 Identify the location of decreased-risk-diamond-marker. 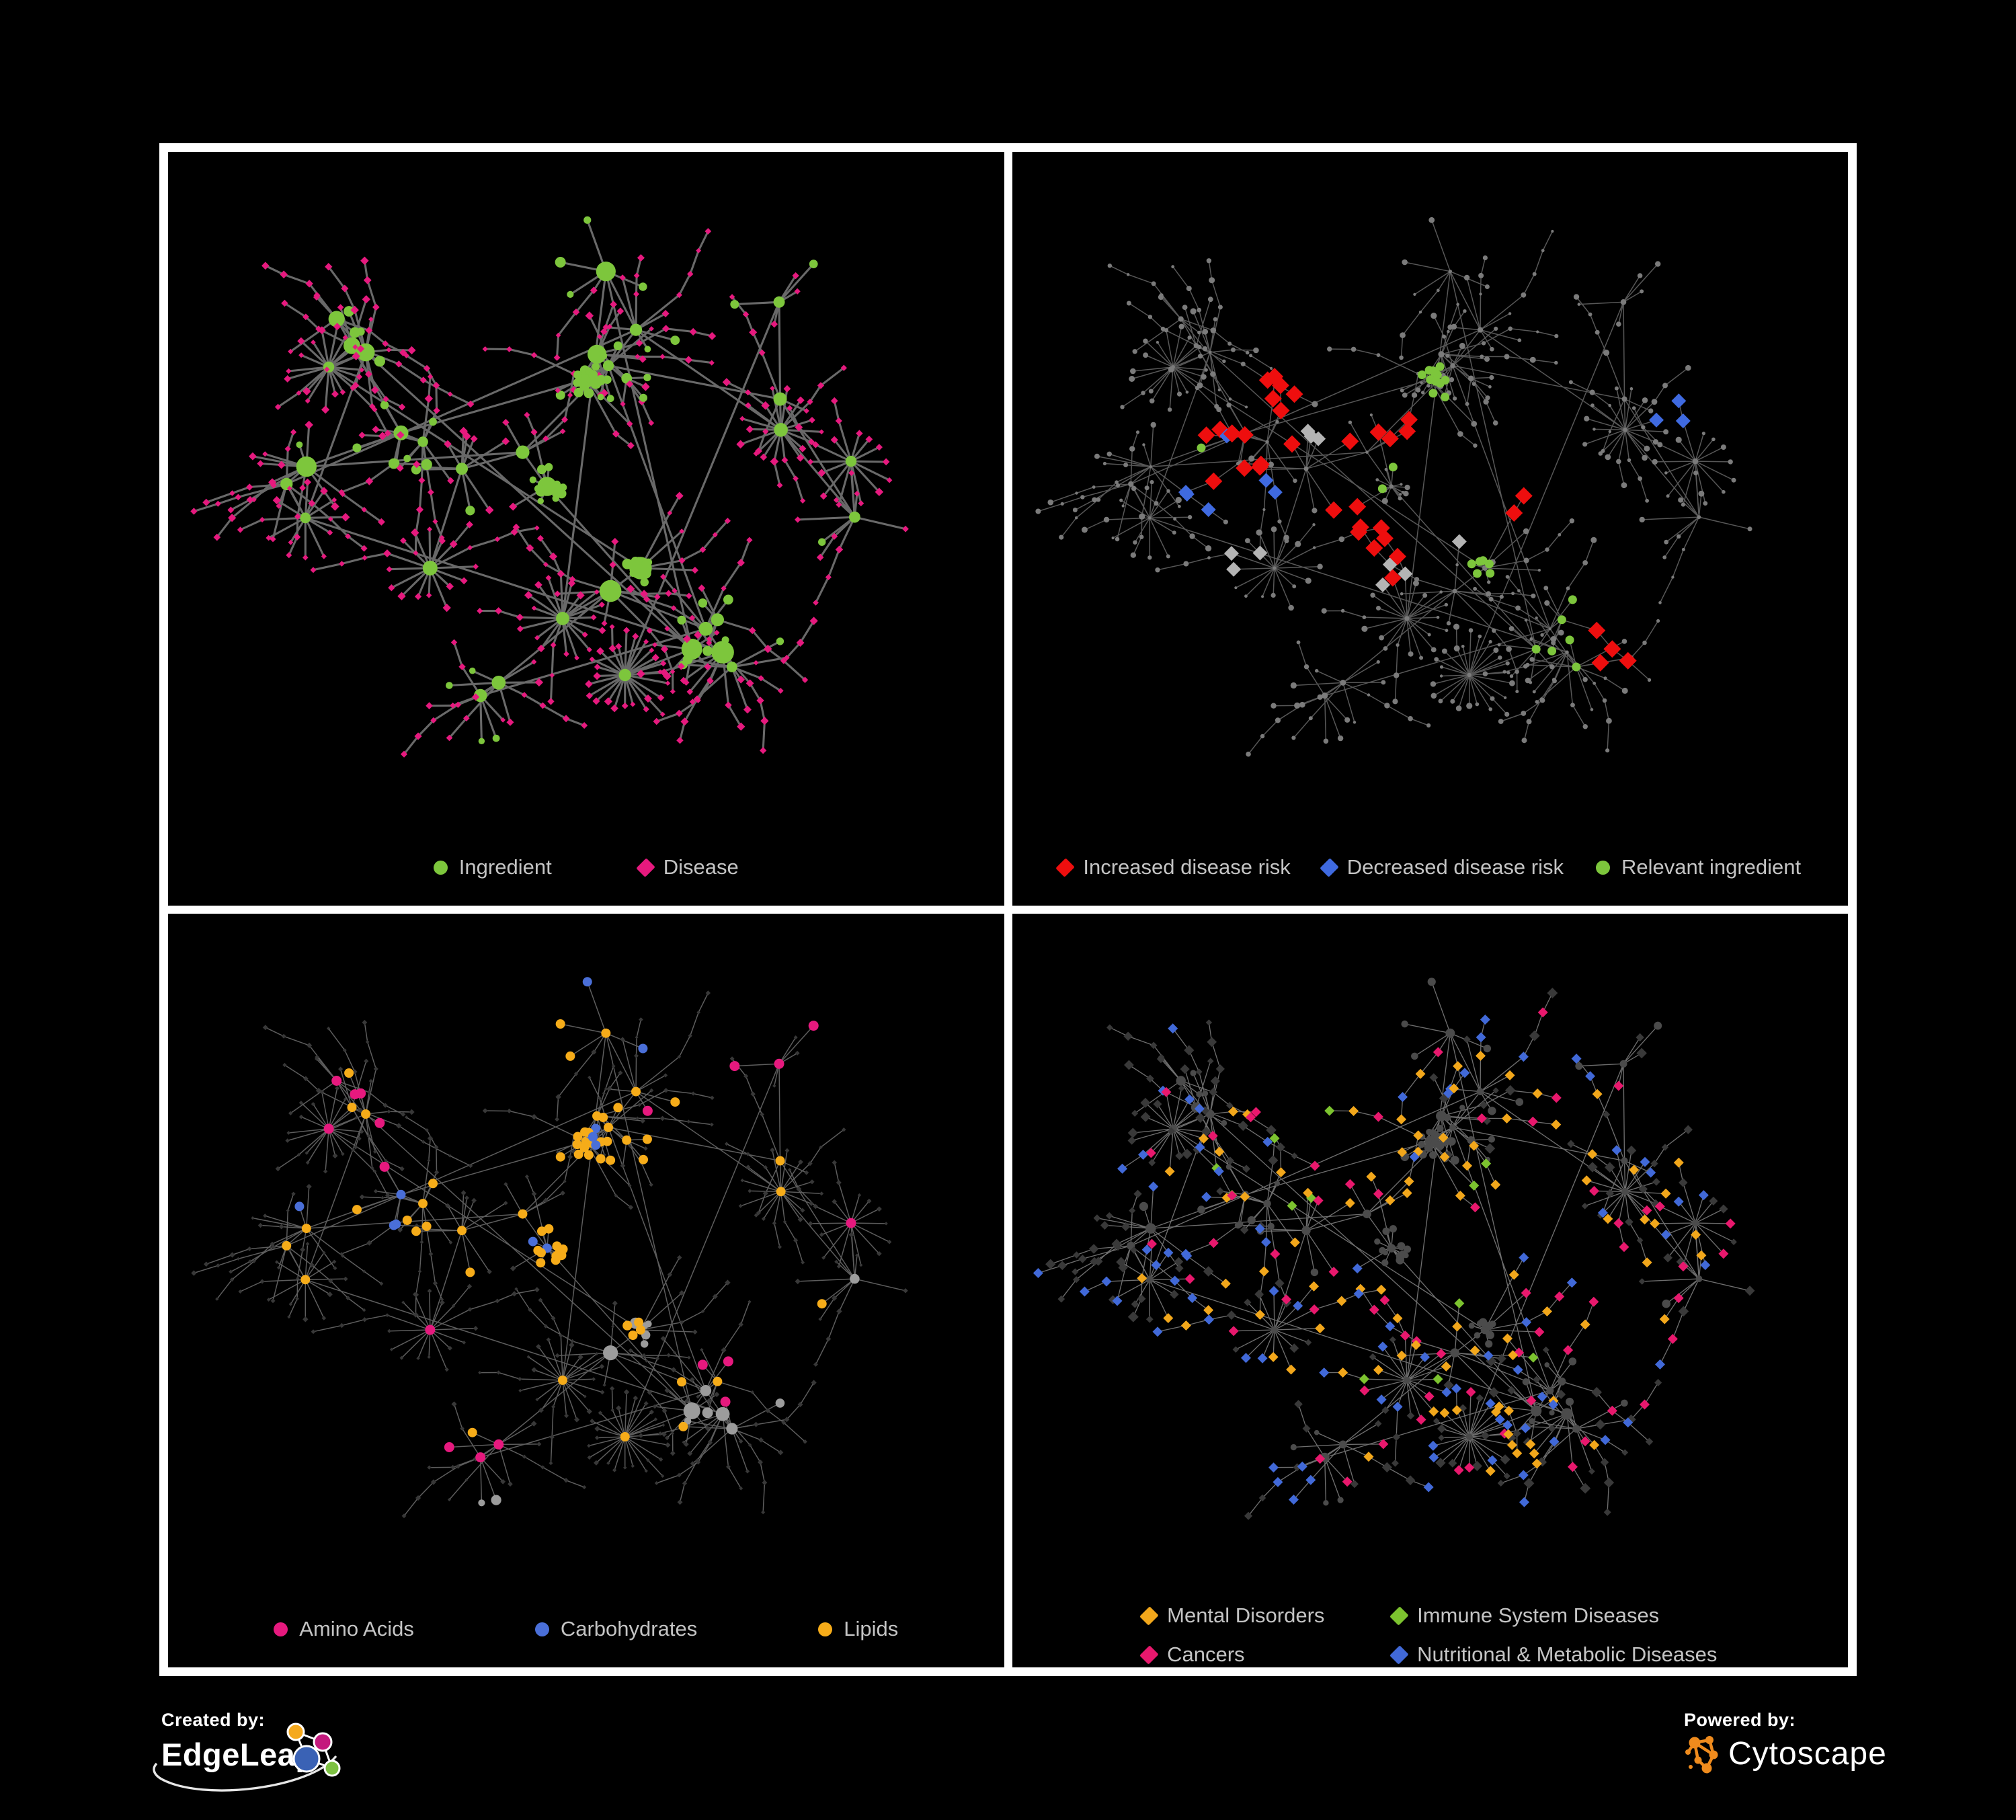
(1329, 867).